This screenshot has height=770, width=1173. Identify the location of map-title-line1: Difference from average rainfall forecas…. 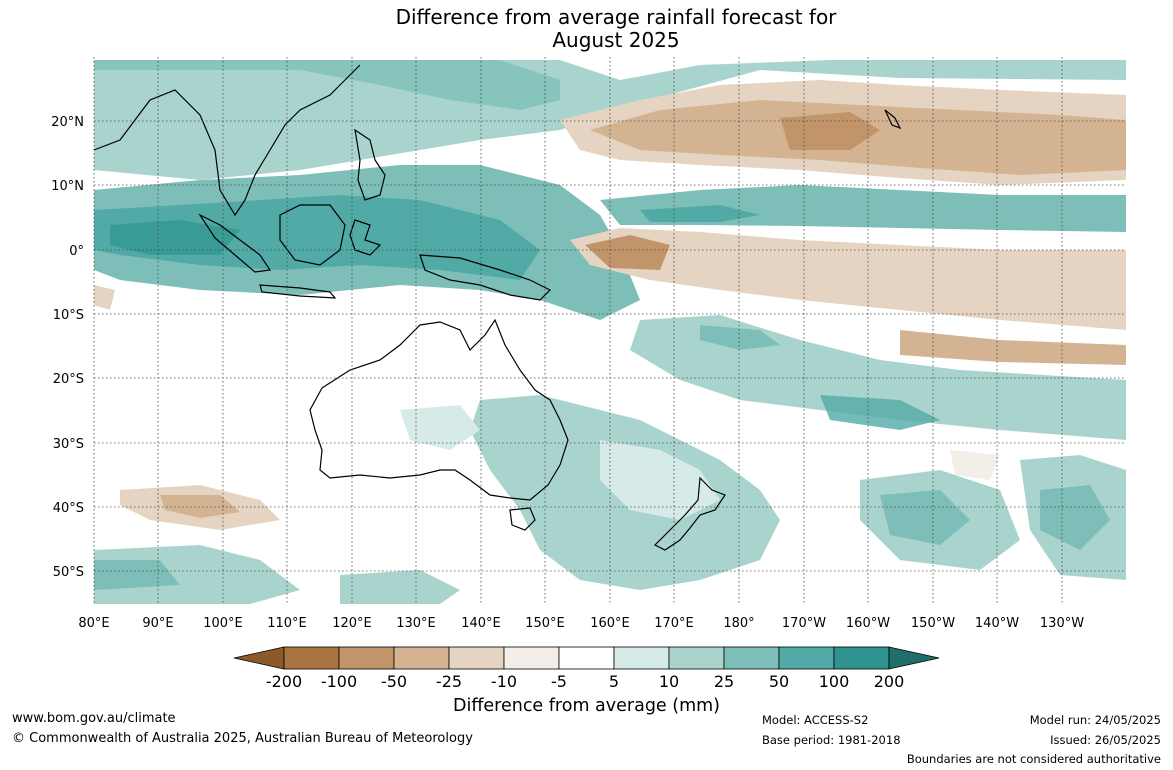
(616, 17).